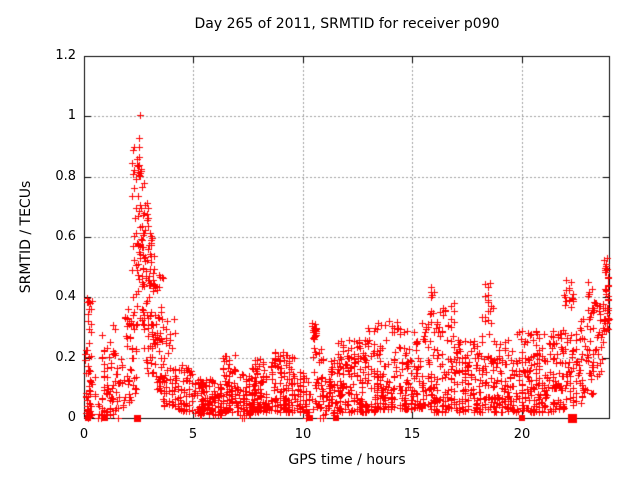 The image size is (640, 480). I want to click on y-tick-label: 1, so click(71, 115).